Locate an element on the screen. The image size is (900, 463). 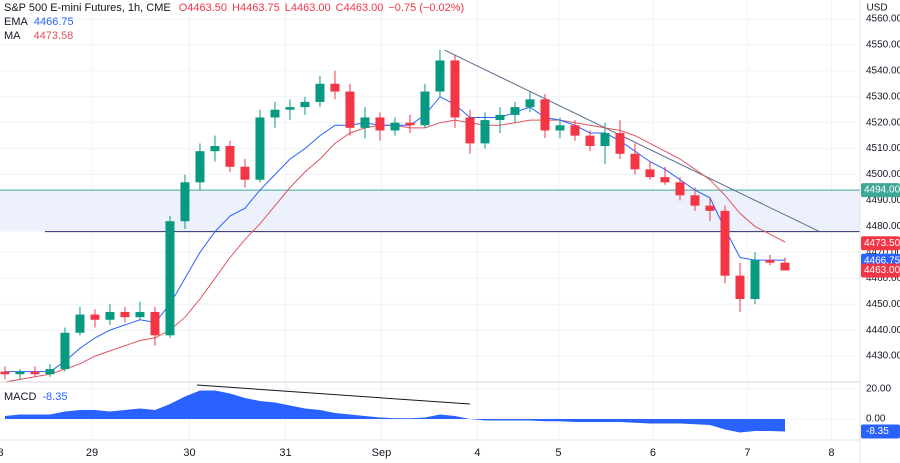
y-tick-label: 4510.00 is located at coordinates (883, 148).